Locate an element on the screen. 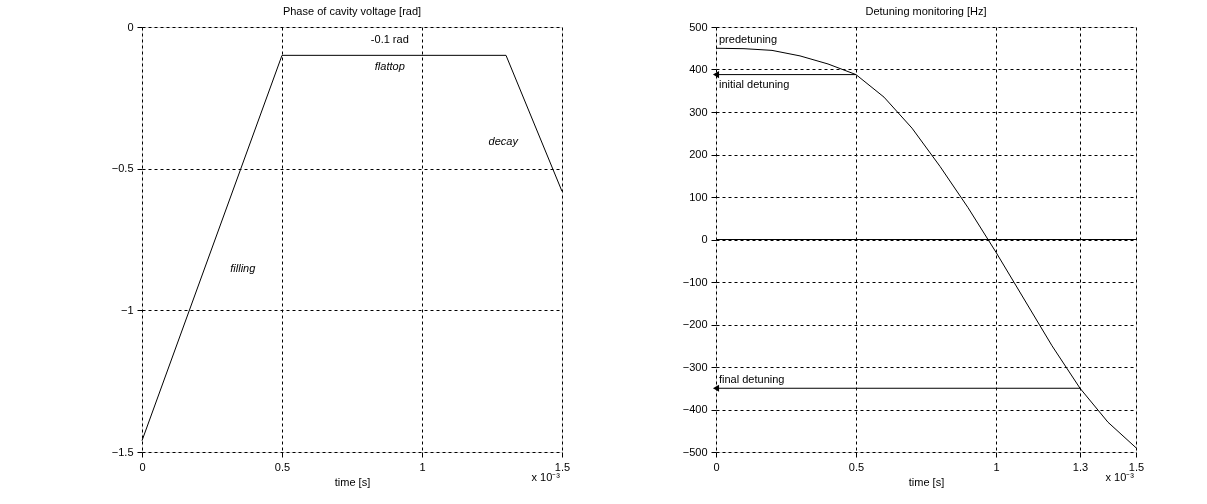  y-tick-label: −500 is located at coordinates (695, 451).